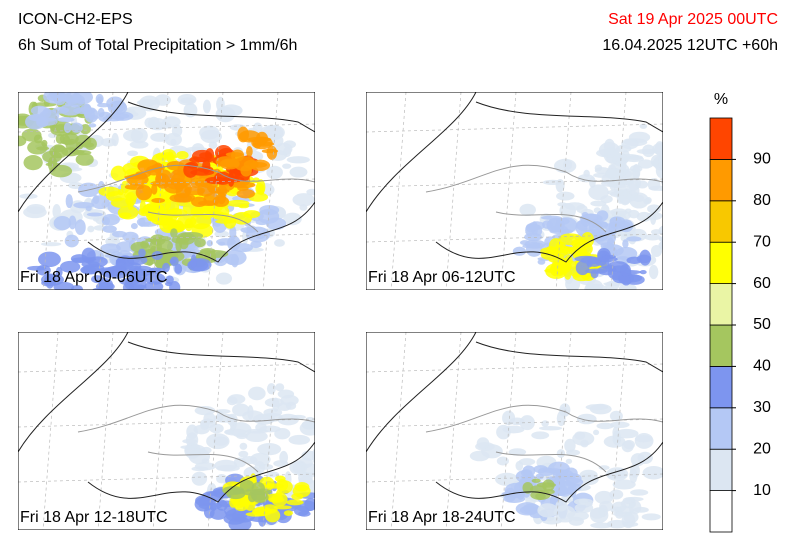 The image size is (800, 552). Describe the element at coordinates (762, 324) in the screenshot. I see `colorbar-tick-label: 50` at that location.